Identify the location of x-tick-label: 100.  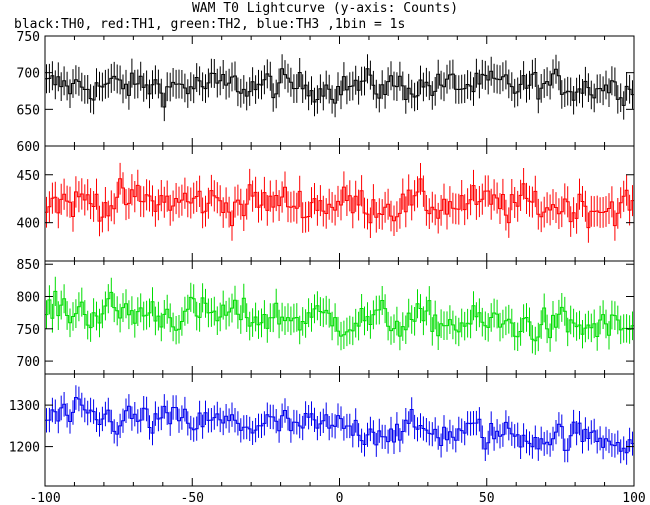
(633, 498).